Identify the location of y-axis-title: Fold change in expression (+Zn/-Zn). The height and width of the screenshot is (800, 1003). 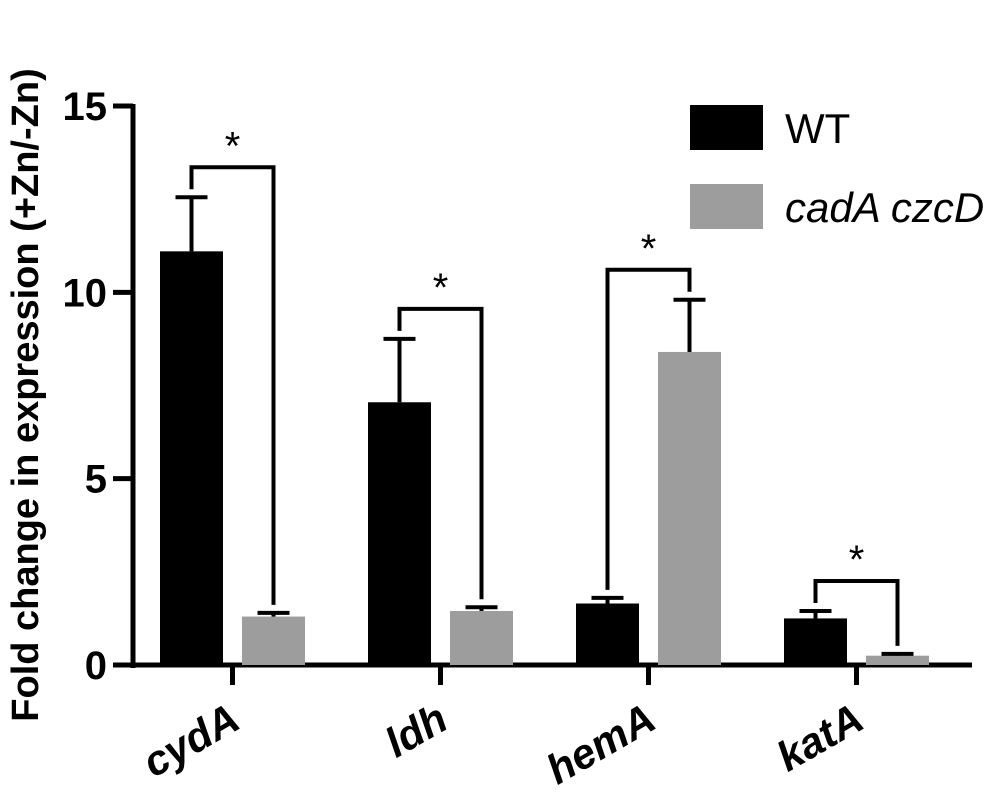
(26, 394).